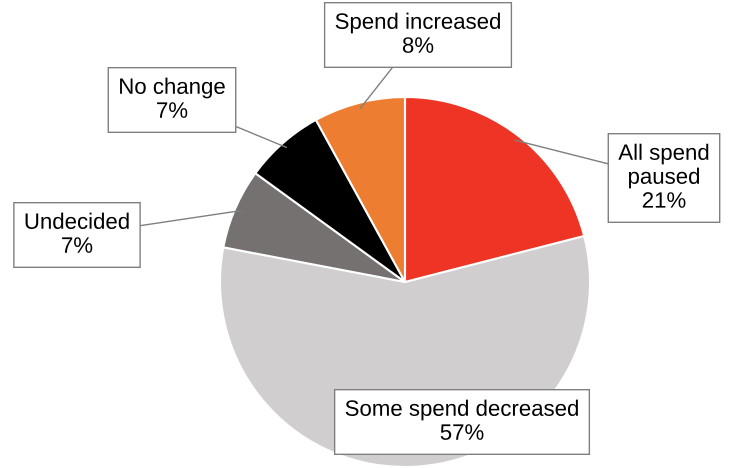 The image size is (732, 468). I want to click on slice-label: Some spend decreased, so click(462, 410).